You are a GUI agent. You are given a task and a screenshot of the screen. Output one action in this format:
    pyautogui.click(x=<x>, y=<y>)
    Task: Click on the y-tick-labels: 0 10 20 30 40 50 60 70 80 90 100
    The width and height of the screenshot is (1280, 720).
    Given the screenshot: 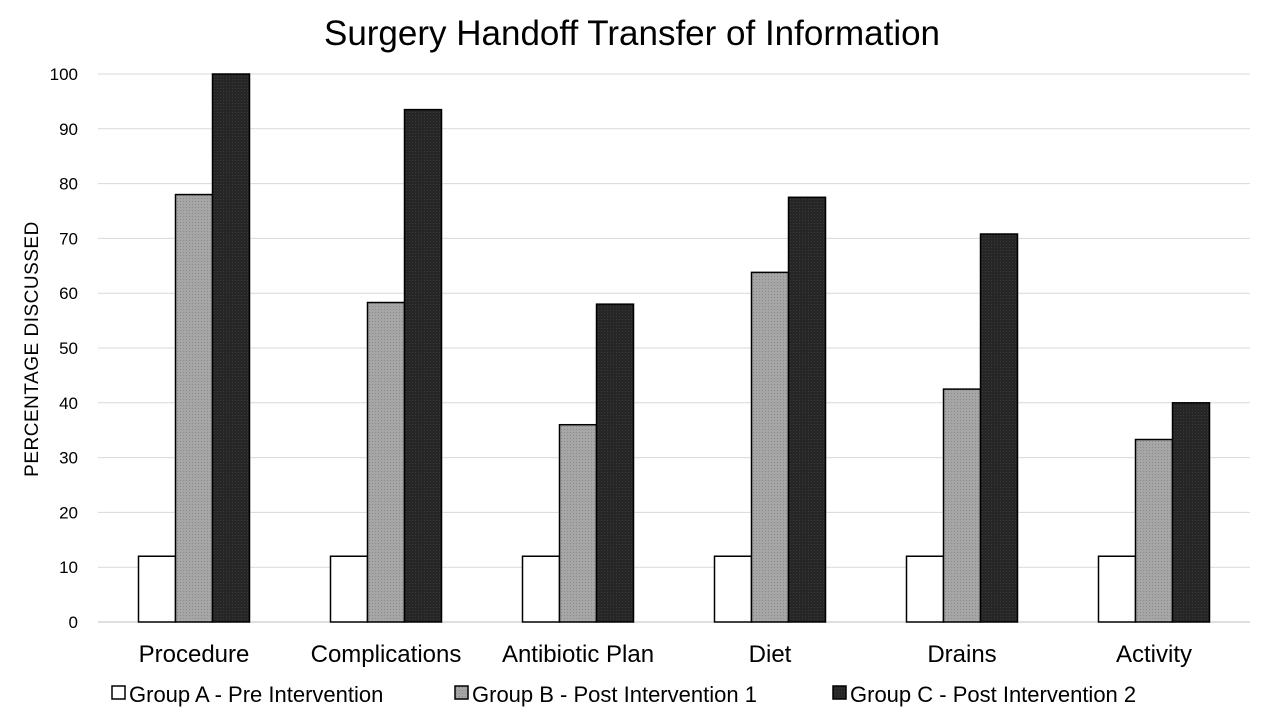 What is the action you would take?
    pyautogui.click(x=64, y=348)
    